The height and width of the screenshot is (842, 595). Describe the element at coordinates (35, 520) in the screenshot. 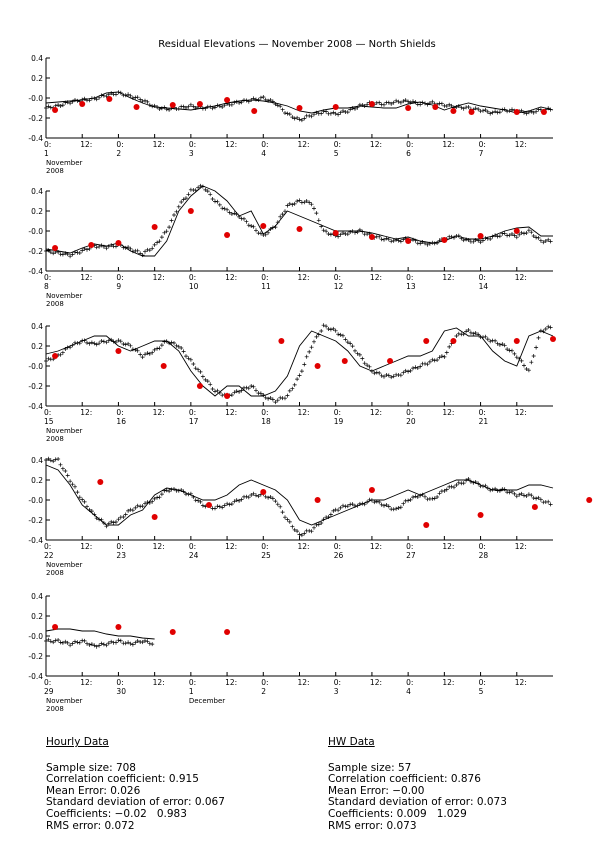

I see `y-tick-label: -0.2` at that location.